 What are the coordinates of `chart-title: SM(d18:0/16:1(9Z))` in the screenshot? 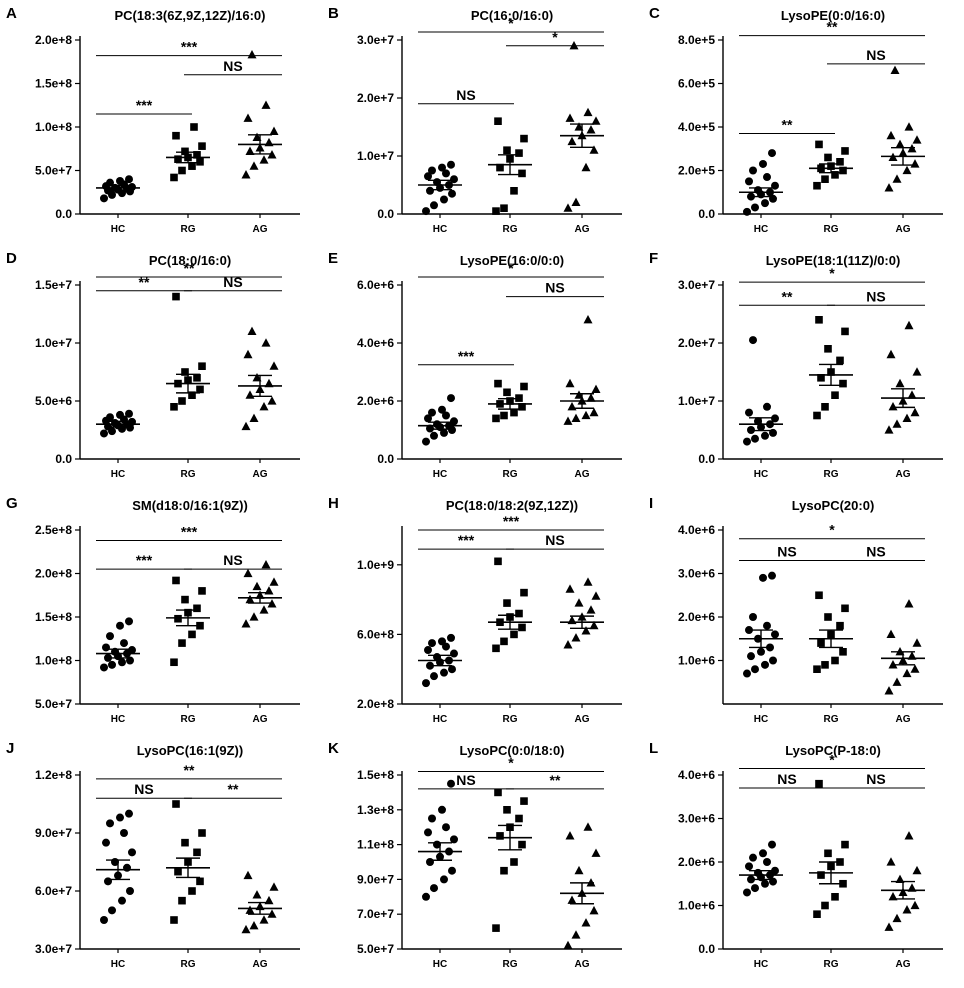 It's located at (190, 505).